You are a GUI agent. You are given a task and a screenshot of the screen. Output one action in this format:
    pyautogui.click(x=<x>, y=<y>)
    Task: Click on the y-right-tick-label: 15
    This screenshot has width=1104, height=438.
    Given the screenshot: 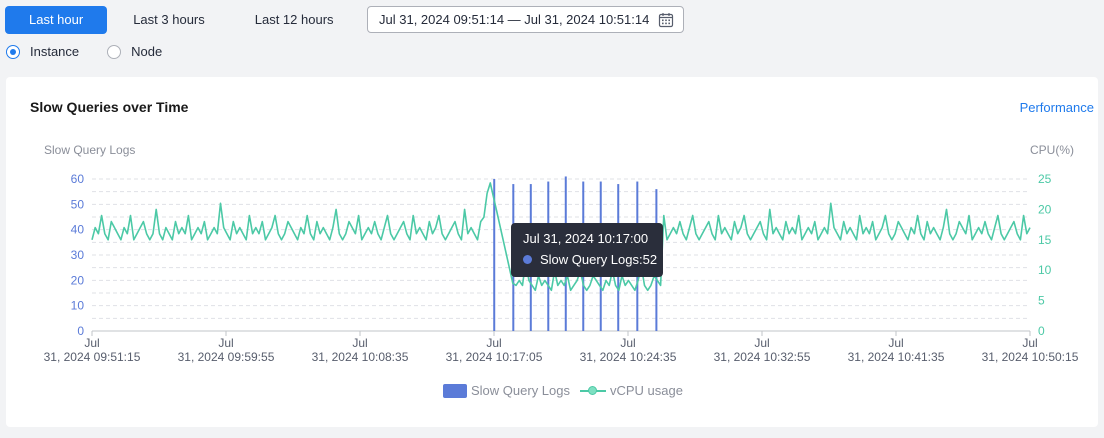 What is the action you would take?
    pyautogui.click(x=1045, y=240)
    